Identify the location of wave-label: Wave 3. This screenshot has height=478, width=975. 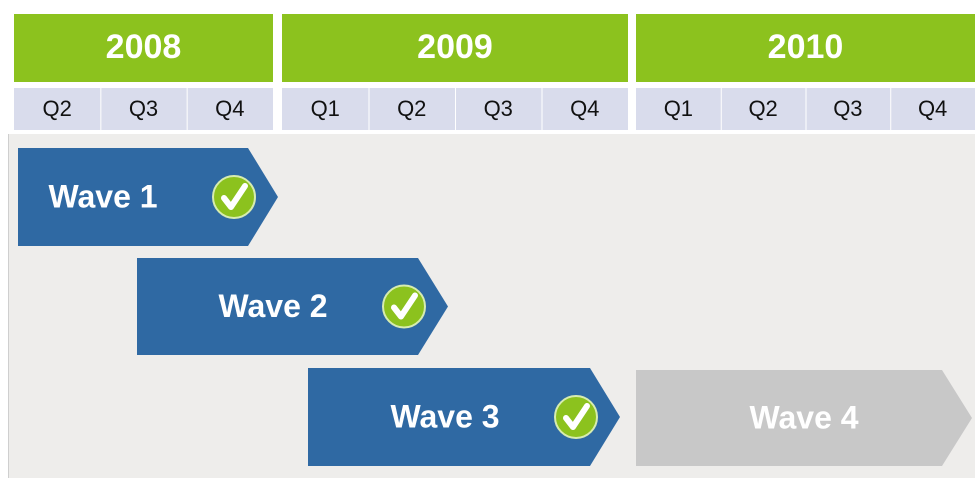
(444, 416).